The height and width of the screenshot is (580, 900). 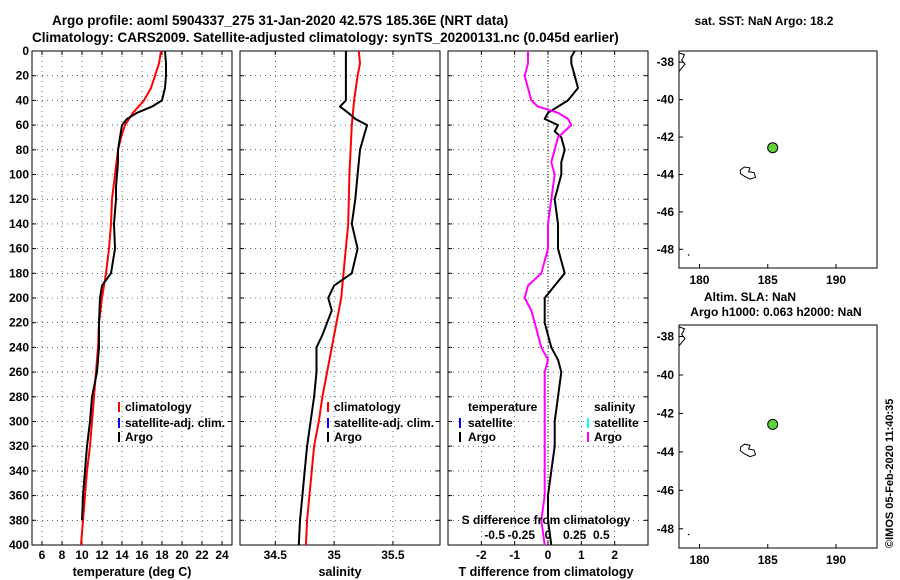 I want to click on x-tick-label: -1, so click(x=514, y=555).